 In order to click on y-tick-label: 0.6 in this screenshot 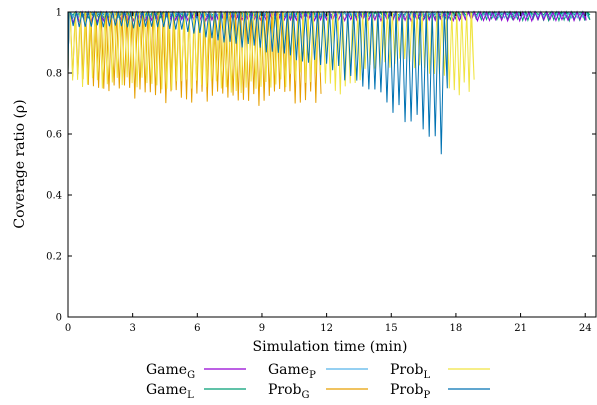, I will do `click(54, 135)`.